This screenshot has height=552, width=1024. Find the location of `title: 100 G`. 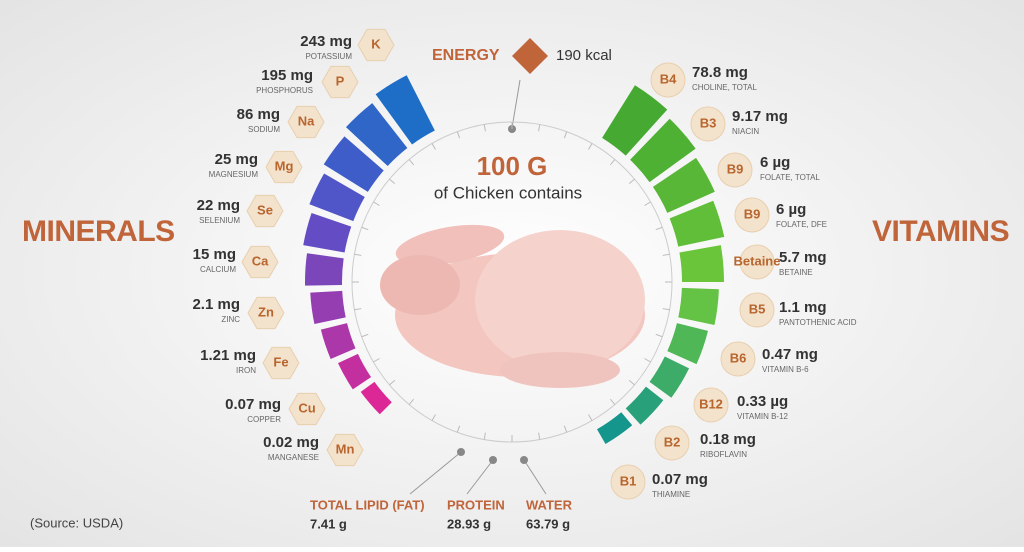

title: 100 G is located at coordinates (512, 166).